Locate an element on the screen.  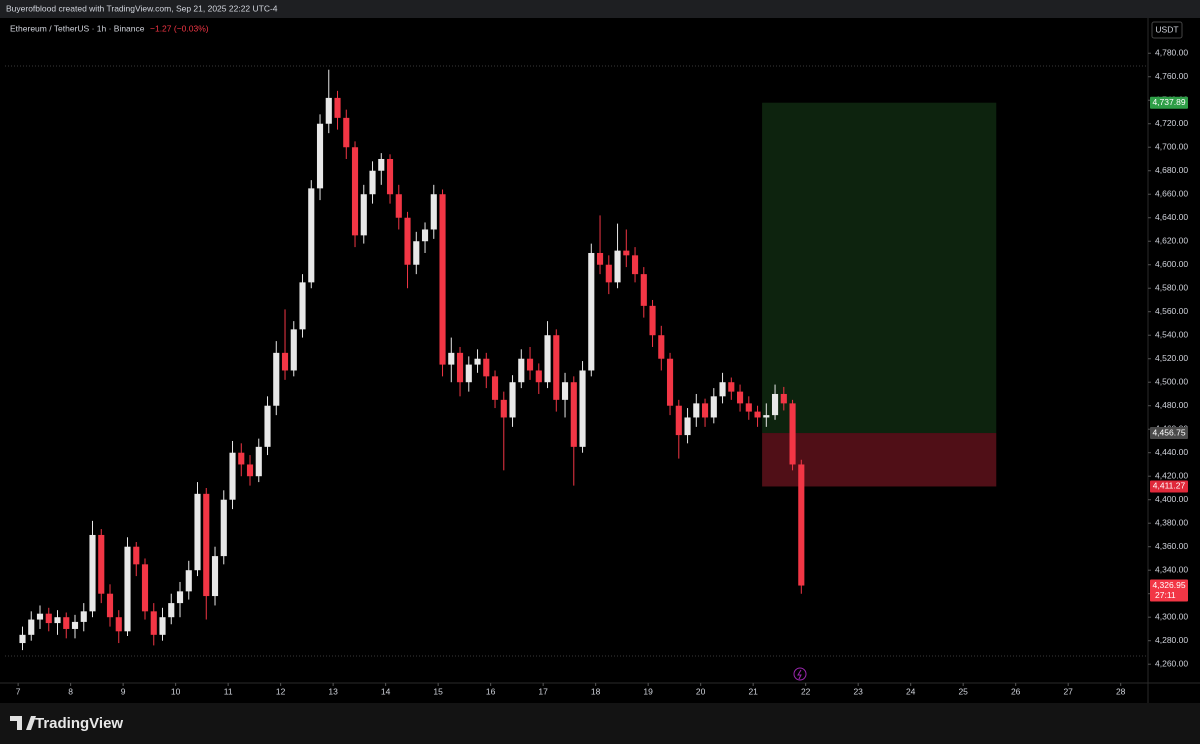
y-tick-label: 4,680.00 is located at coordinates (1171, 170).